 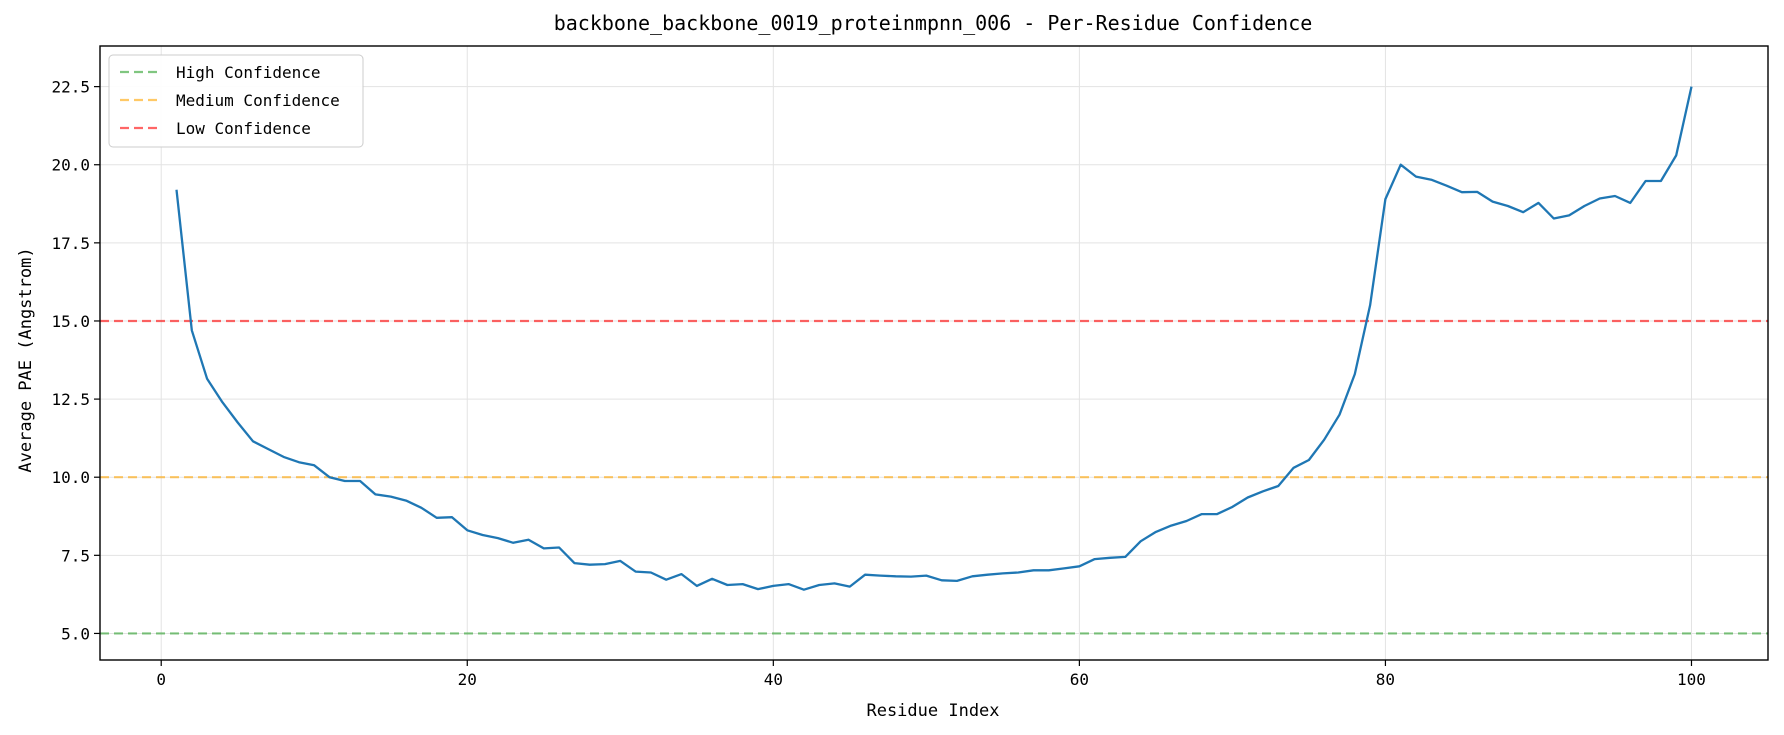 I want to click on x-tick-label: 80, so click(x=1385, y=679).